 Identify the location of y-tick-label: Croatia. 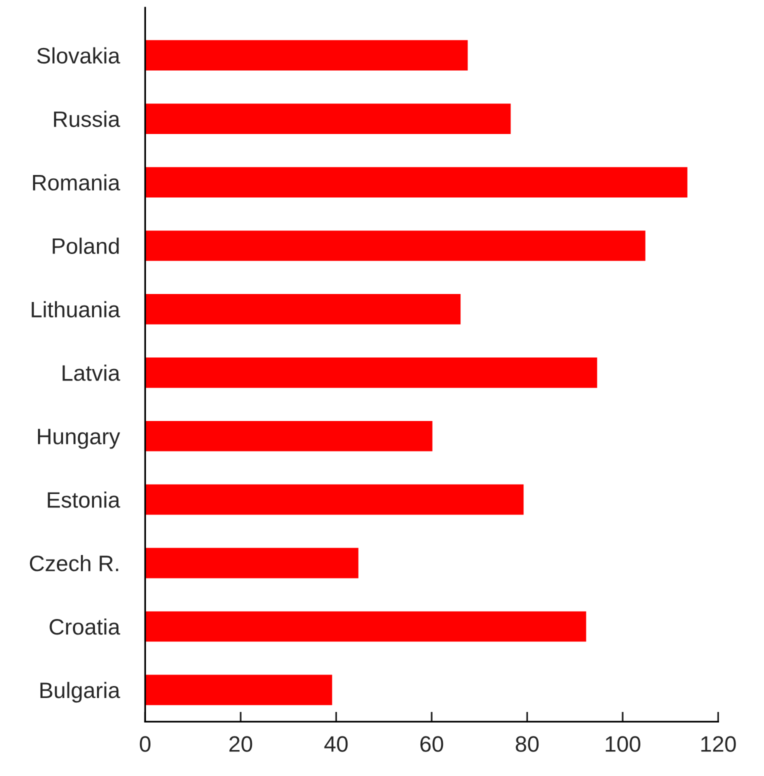
(85, 626).